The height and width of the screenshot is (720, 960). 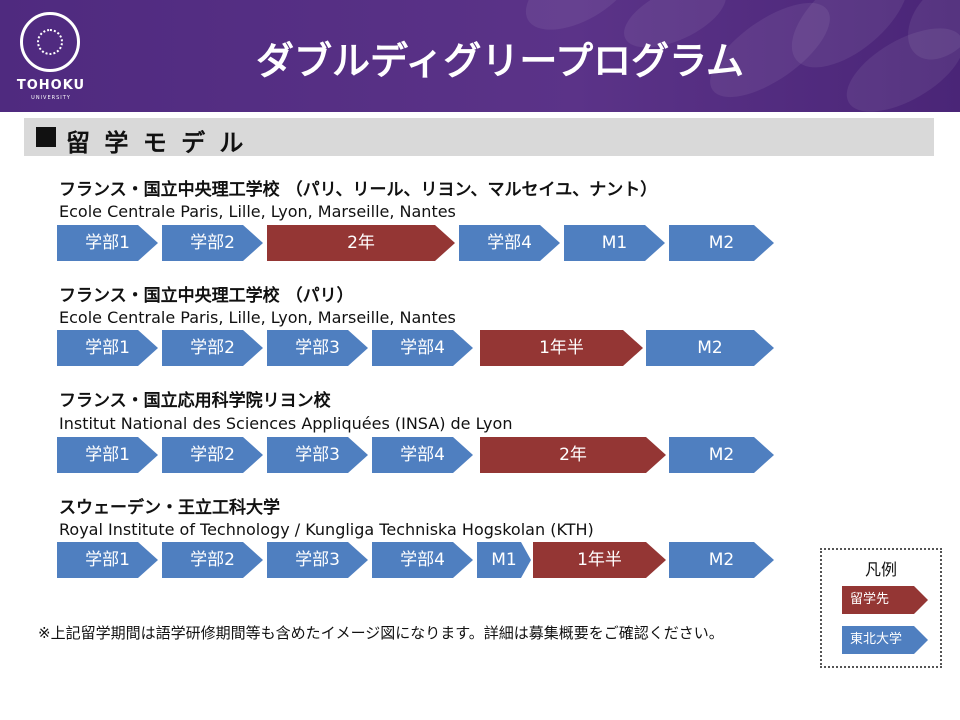 What do you see at coordinates (358, 190) in the screenshot?
I see `program-title: フランス・国立中央理工学校 （パリ、リール、リヨン、マルセイユ、ナント）` at bounding box center [358, 190].